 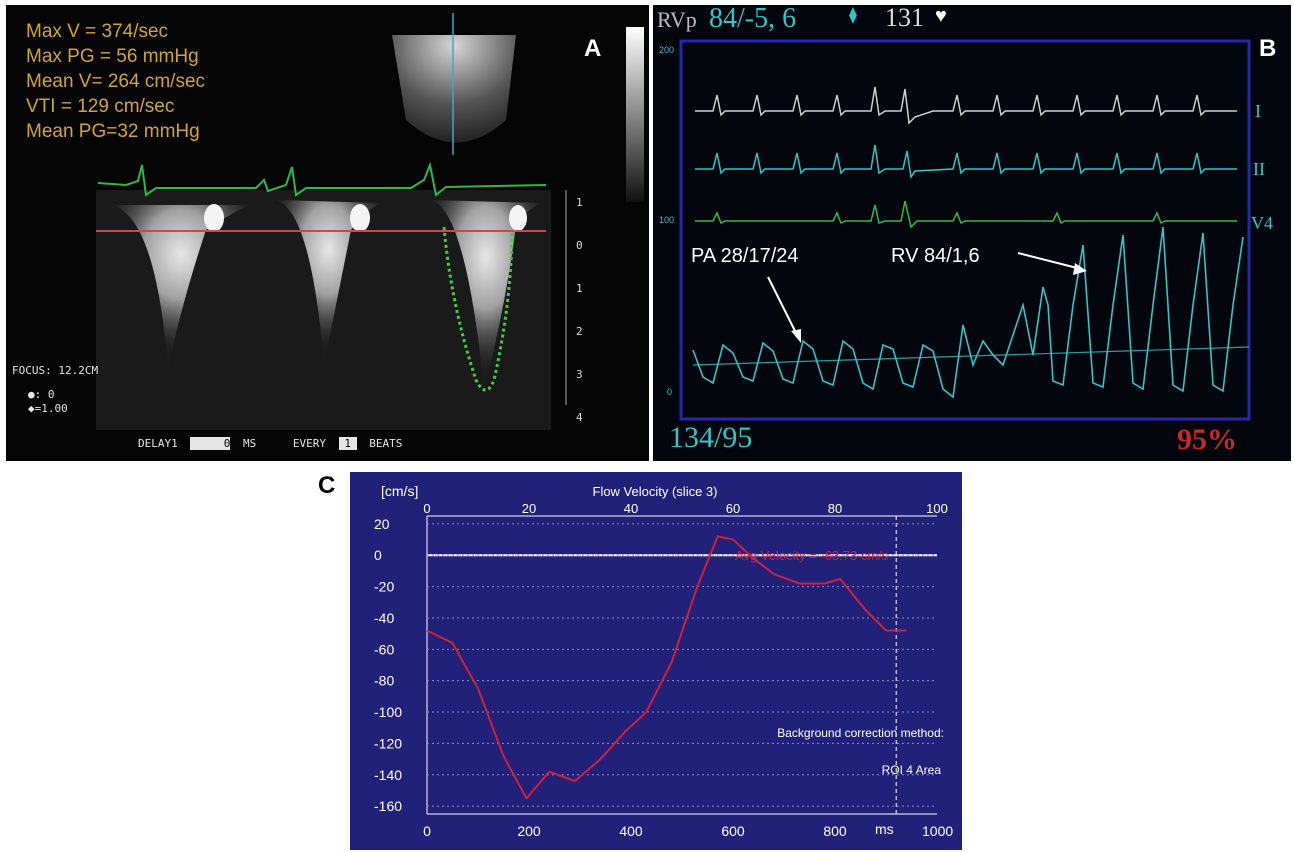 I want to click on lead-1-trace, so click(x=966, y=105).